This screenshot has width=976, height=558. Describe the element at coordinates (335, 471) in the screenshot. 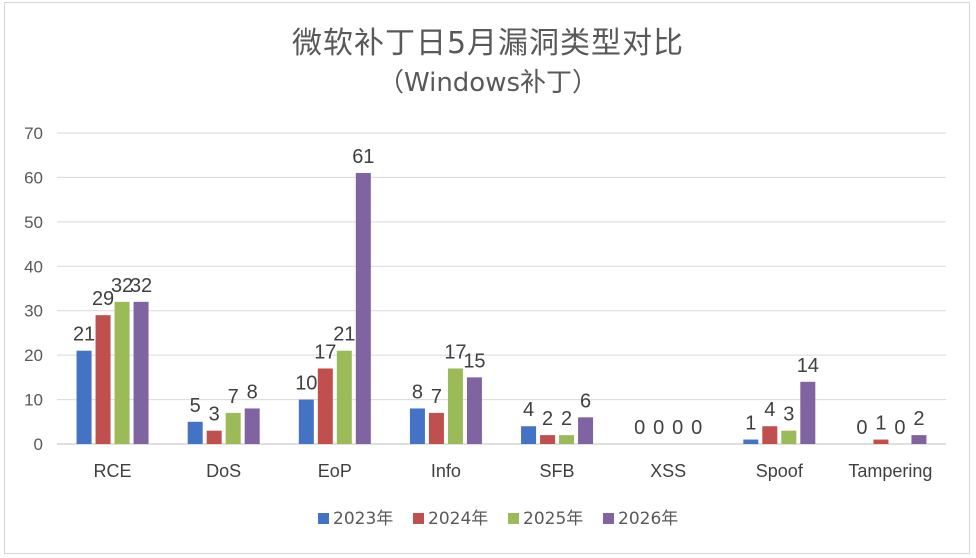

I see `x-tick-label: EoP` at that location.